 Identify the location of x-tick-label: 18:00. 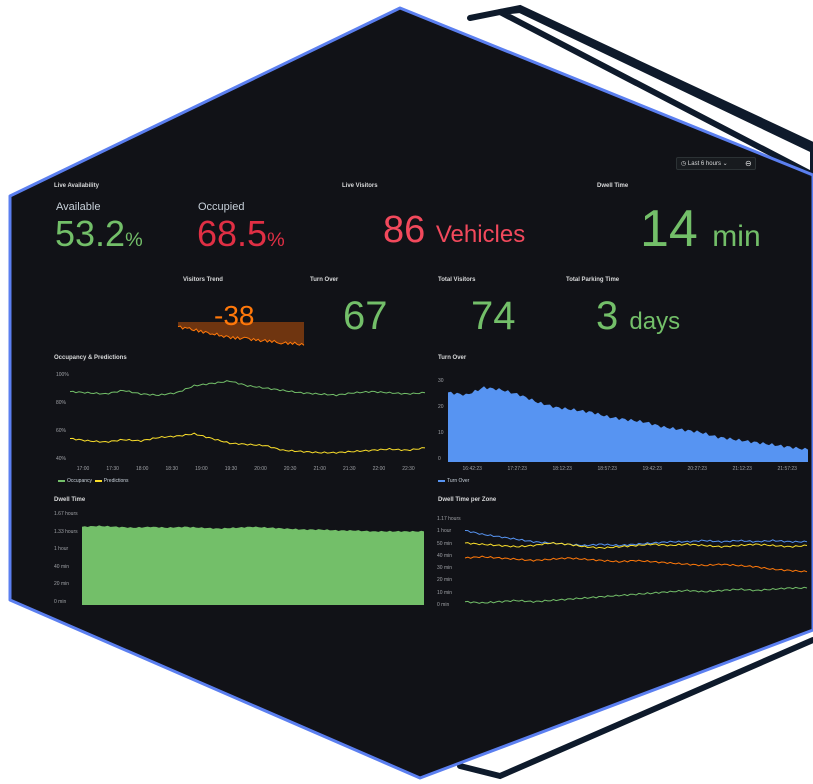
(142, 469).